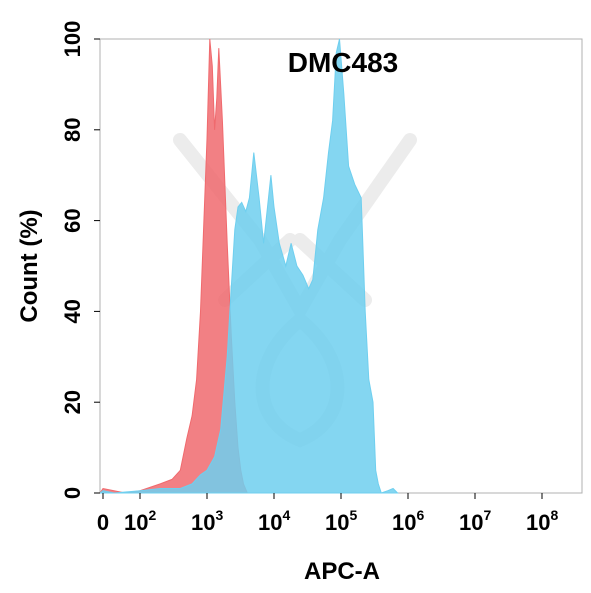 This screenshot has width=591, height=593. What do you see at coordinates (408, 521) in the screenshot?
I see `x-tick-label: 10⁶` at bounding box center [408, 521].